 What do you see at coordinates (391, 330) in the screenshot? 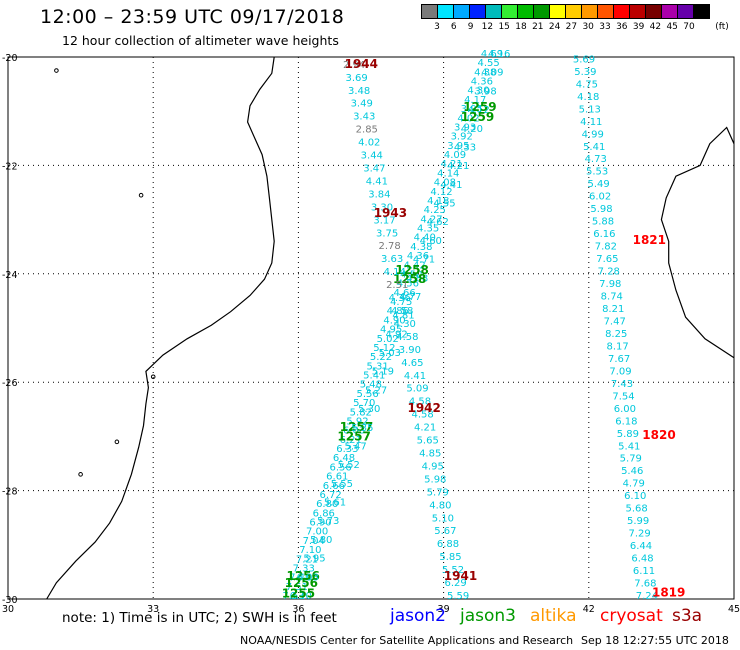
I see `wave-height-label: 4.95` at bounding box center [391, 330].